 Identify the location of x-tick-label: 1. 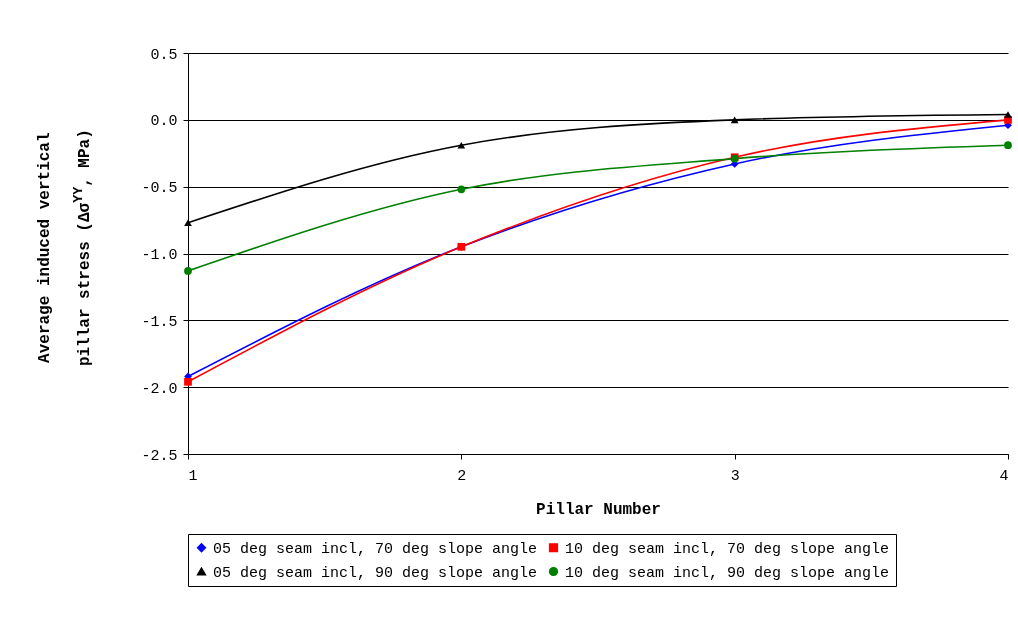
(193, 476).